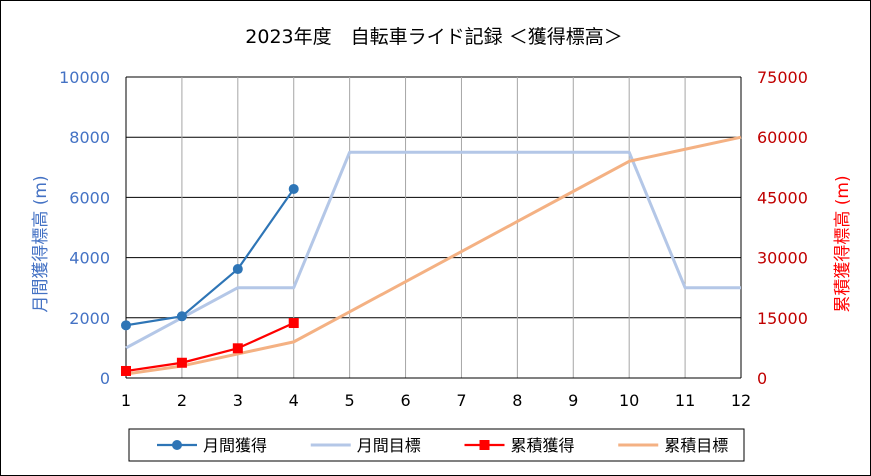  What do you see at coordinates (696, 445) in the screenshot?
I see `legend-label: 累積目標` at bounding box center [696, 445].